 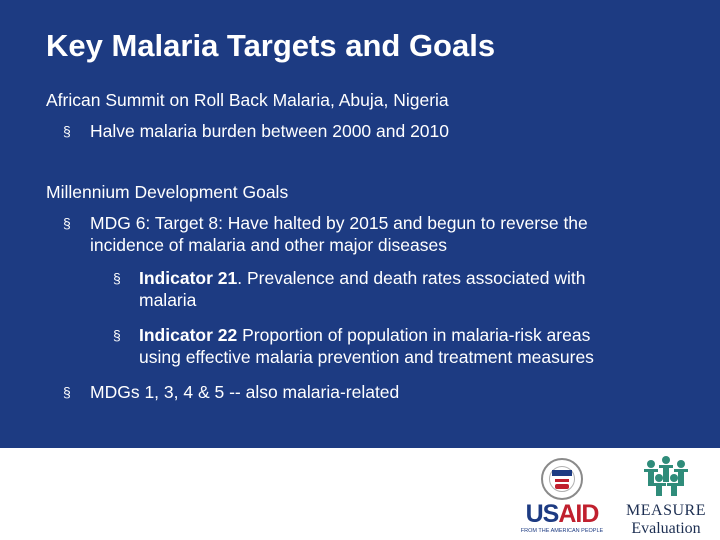 What do you see at coordinates (562, 479) in the screenshot?
I see `usaid-seal-icon` at bounding box center [562, 479].